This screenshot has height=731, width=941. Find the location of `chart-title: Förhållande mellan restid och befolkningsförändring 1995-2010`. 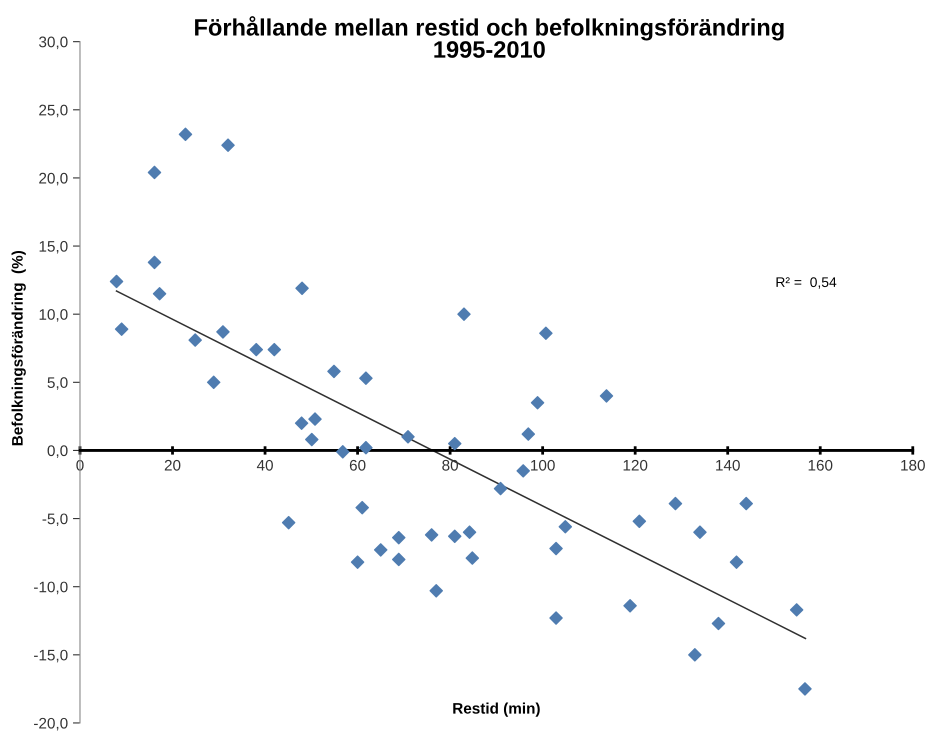

chart-title: Förhållande mellan restid och befolkningsförändring 1995-2010 is located at coordinates (489, 37).